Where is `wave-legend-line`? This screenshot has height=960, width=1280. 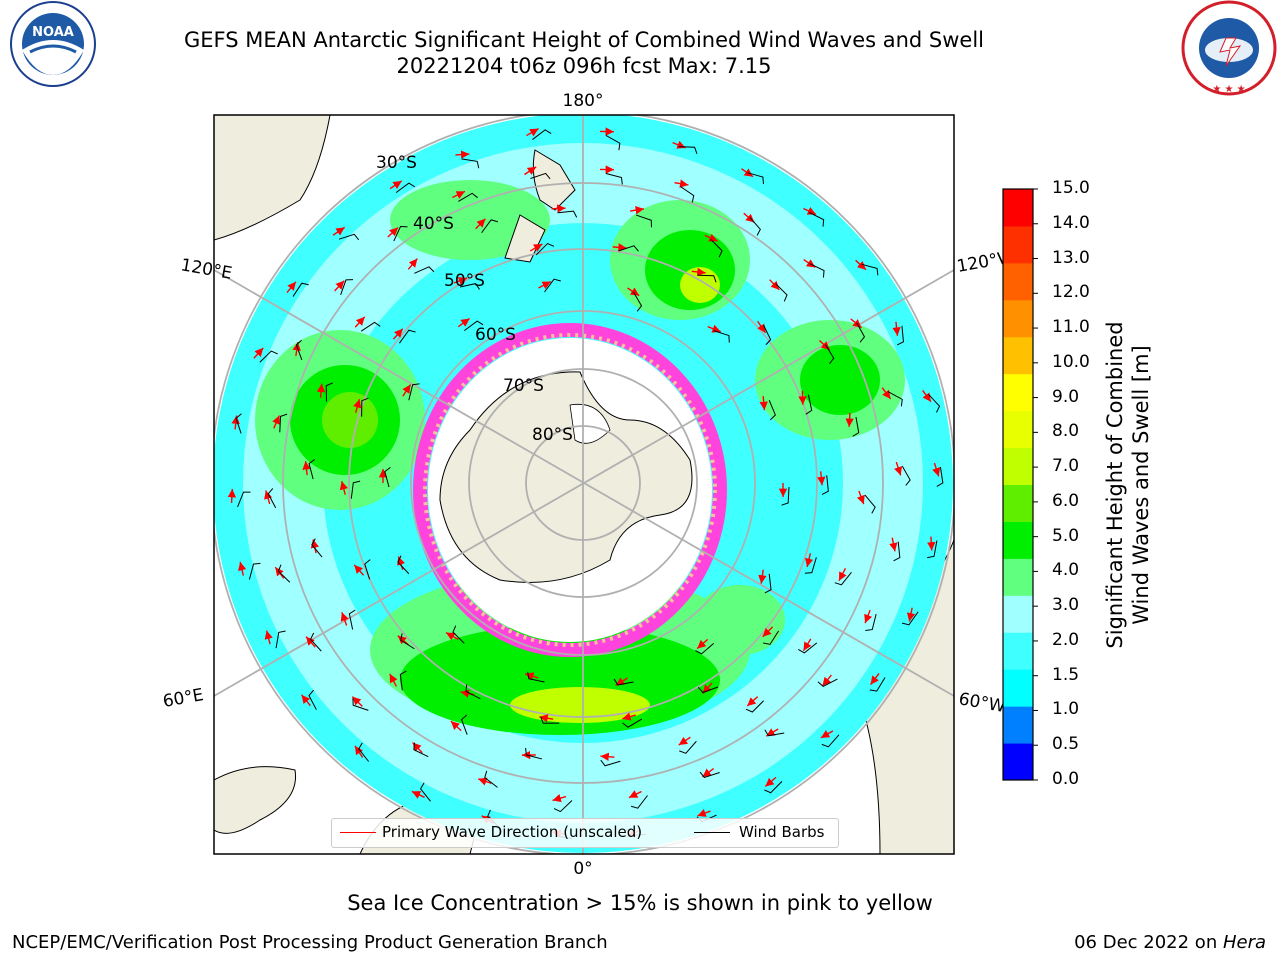
wave-legend-line is located at coordinates (358, 832).